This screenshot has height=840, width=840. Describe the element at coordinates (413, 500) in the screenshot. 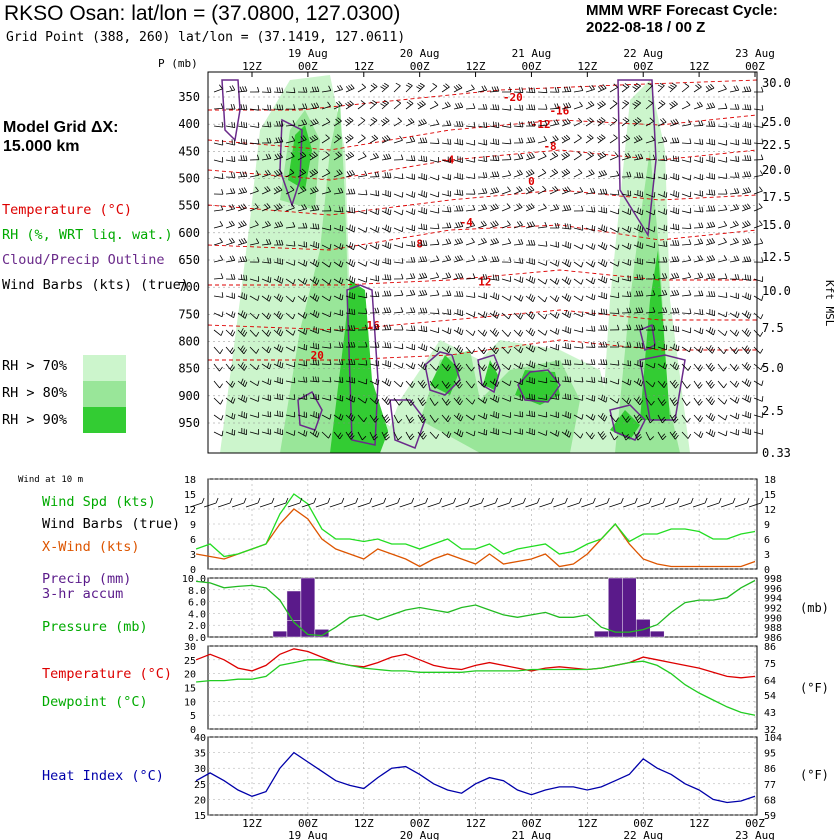

I see `sfc-wind-barb-flag` at that location.